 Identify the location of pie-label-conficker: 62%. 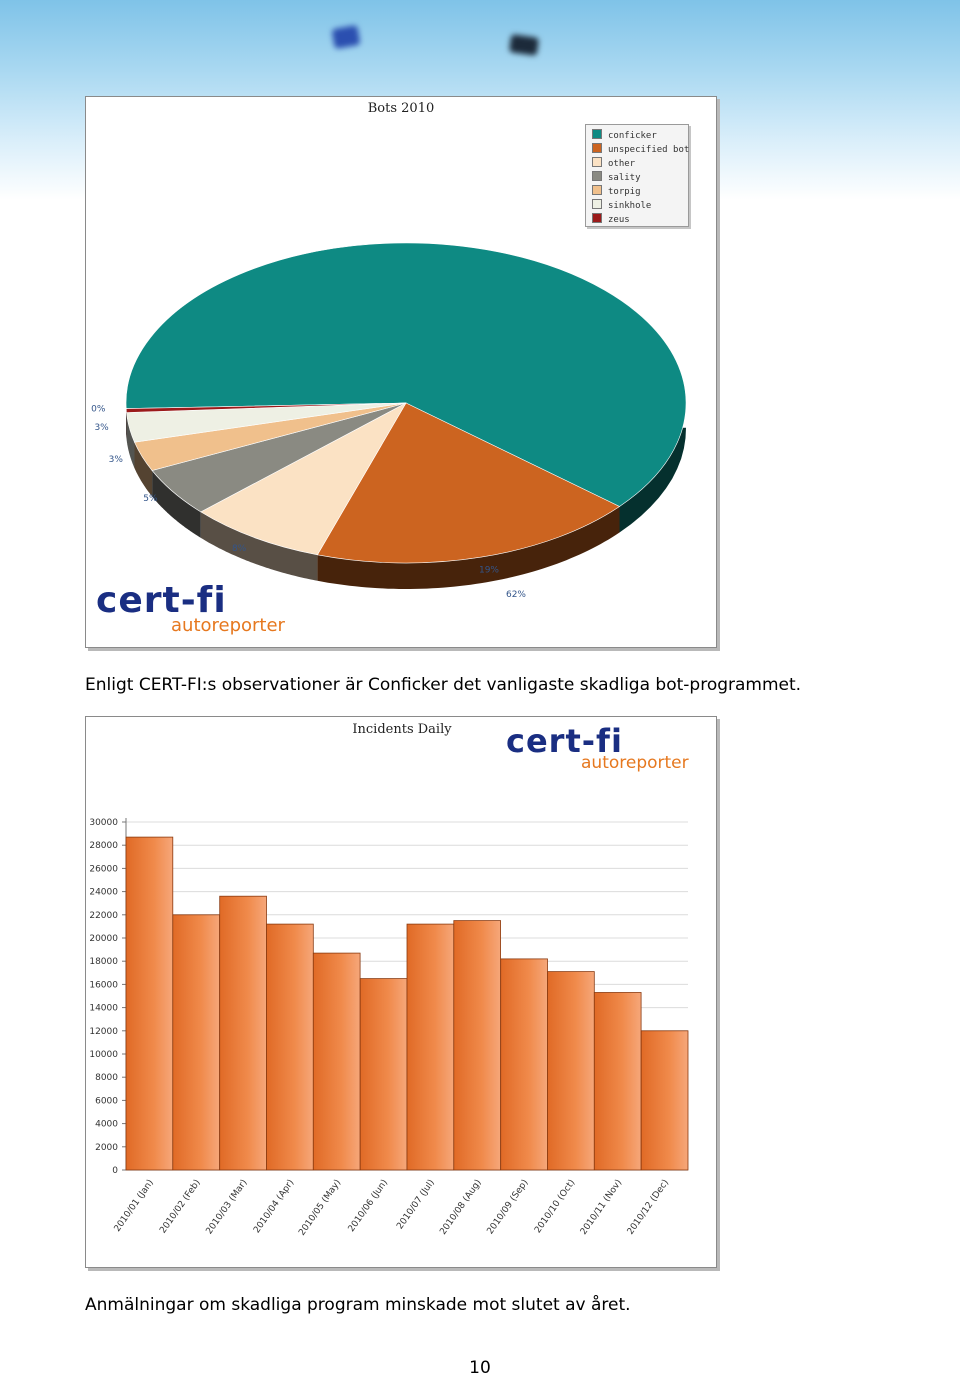
(516, 595).